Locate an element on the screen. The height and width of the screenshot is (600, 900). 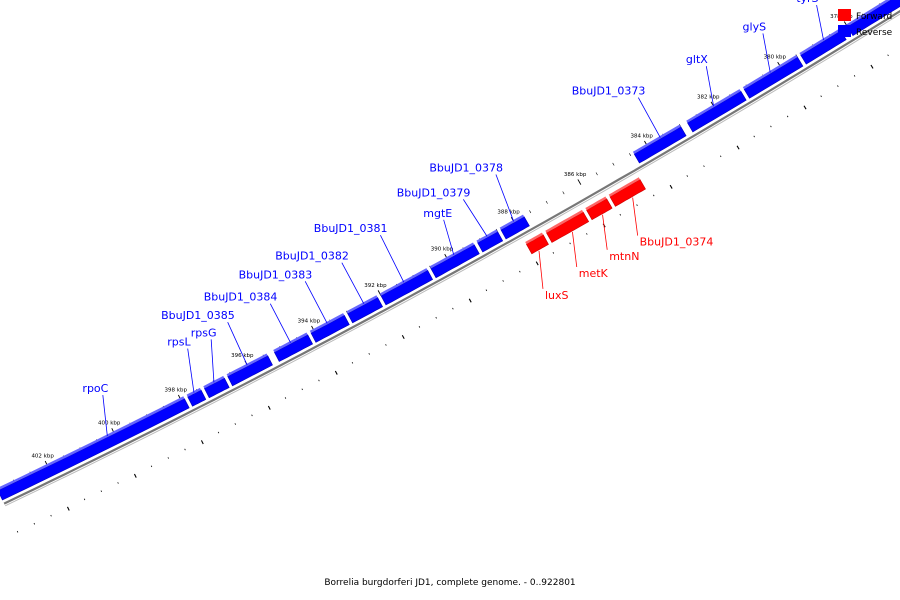
gene-label: luxS is located at coordinates (557, 295).